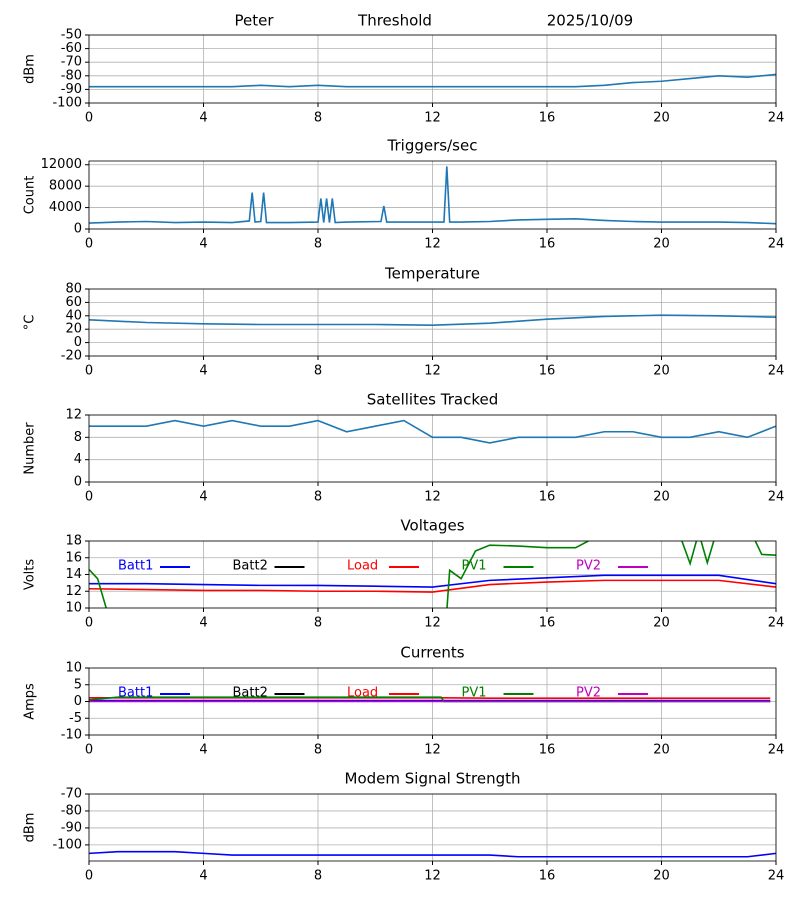 The width and height of the screenshot is (800, 904). I want to click on y-tick-label: 60, so click(73, 302).